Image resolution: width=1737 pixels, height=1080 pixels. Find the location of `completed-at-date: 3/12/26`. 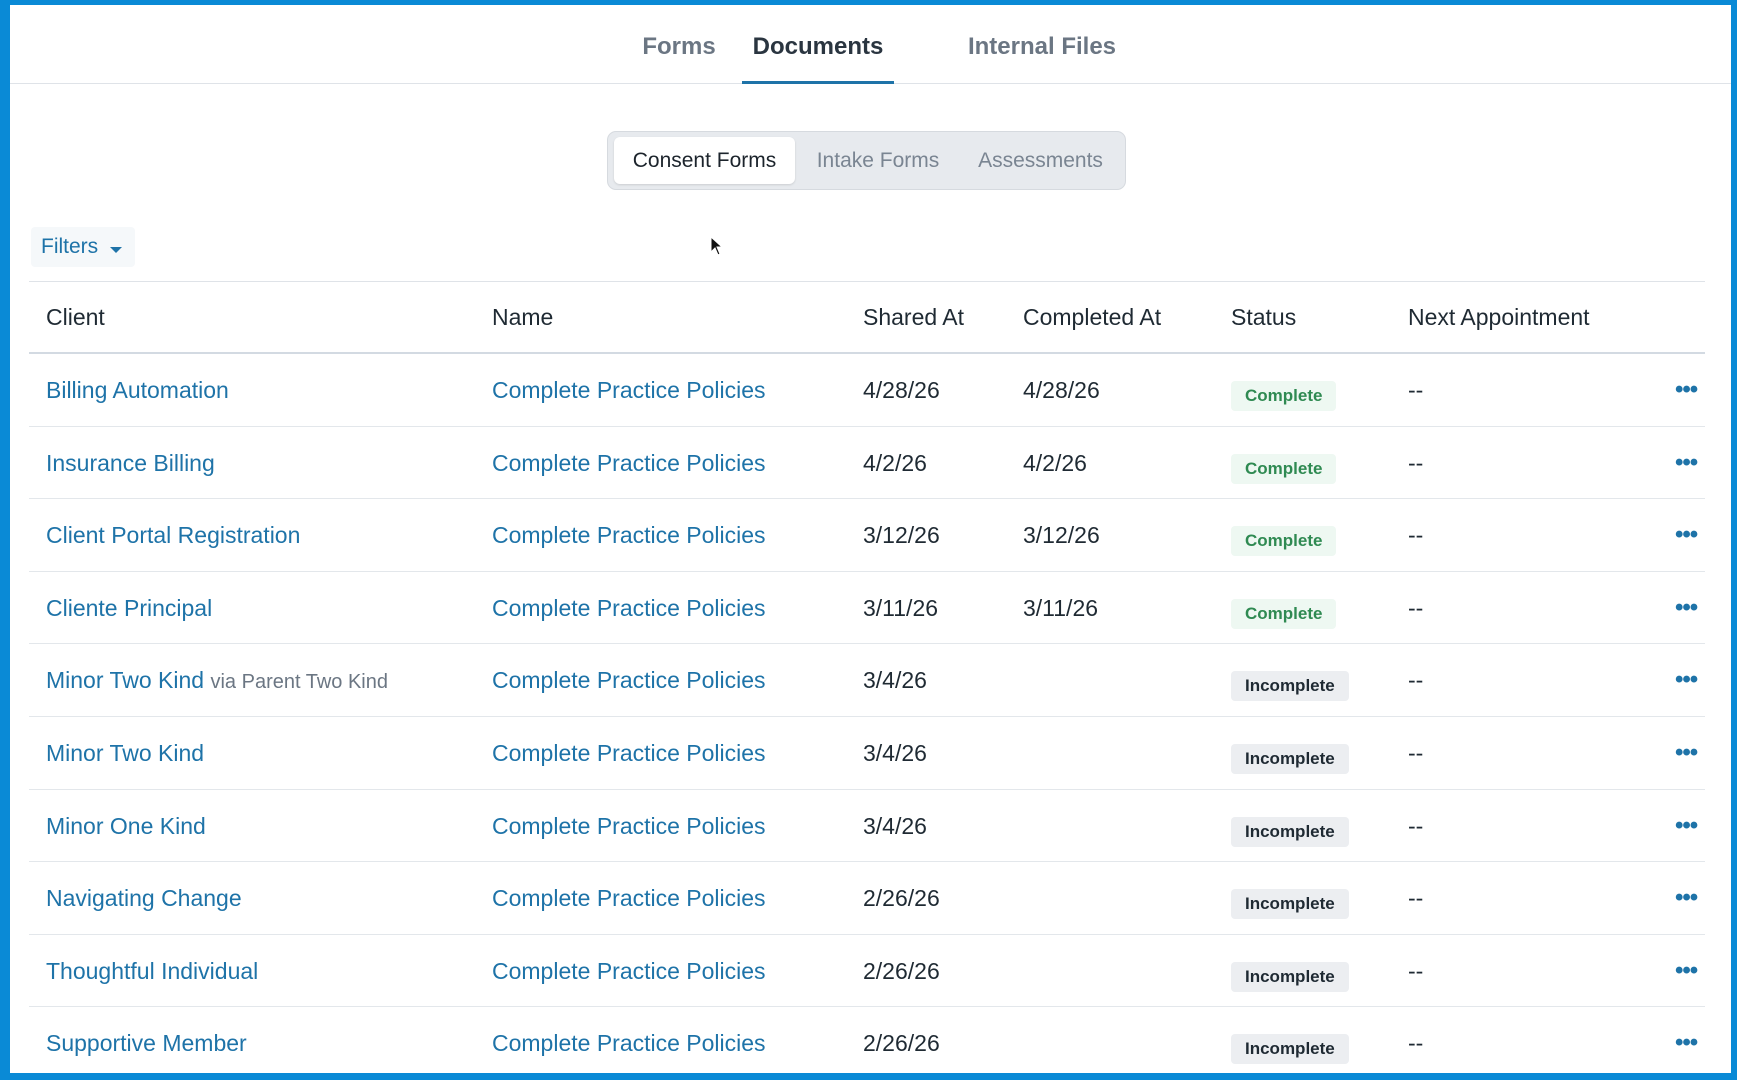

completed-at-date: 3/12/26 is located at coordinates (1061, 535).